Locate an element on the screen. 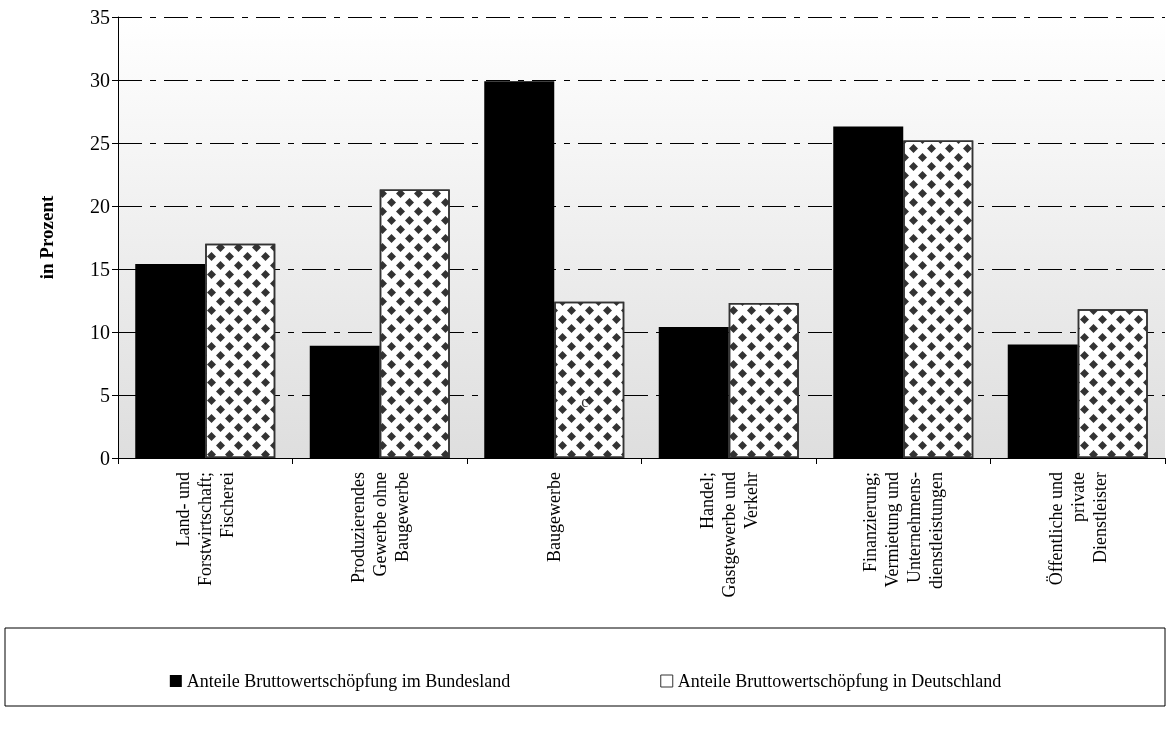 This screenshot has width=1171, height=753. y-tick-label: 30 is located at coordinates (100, 80).